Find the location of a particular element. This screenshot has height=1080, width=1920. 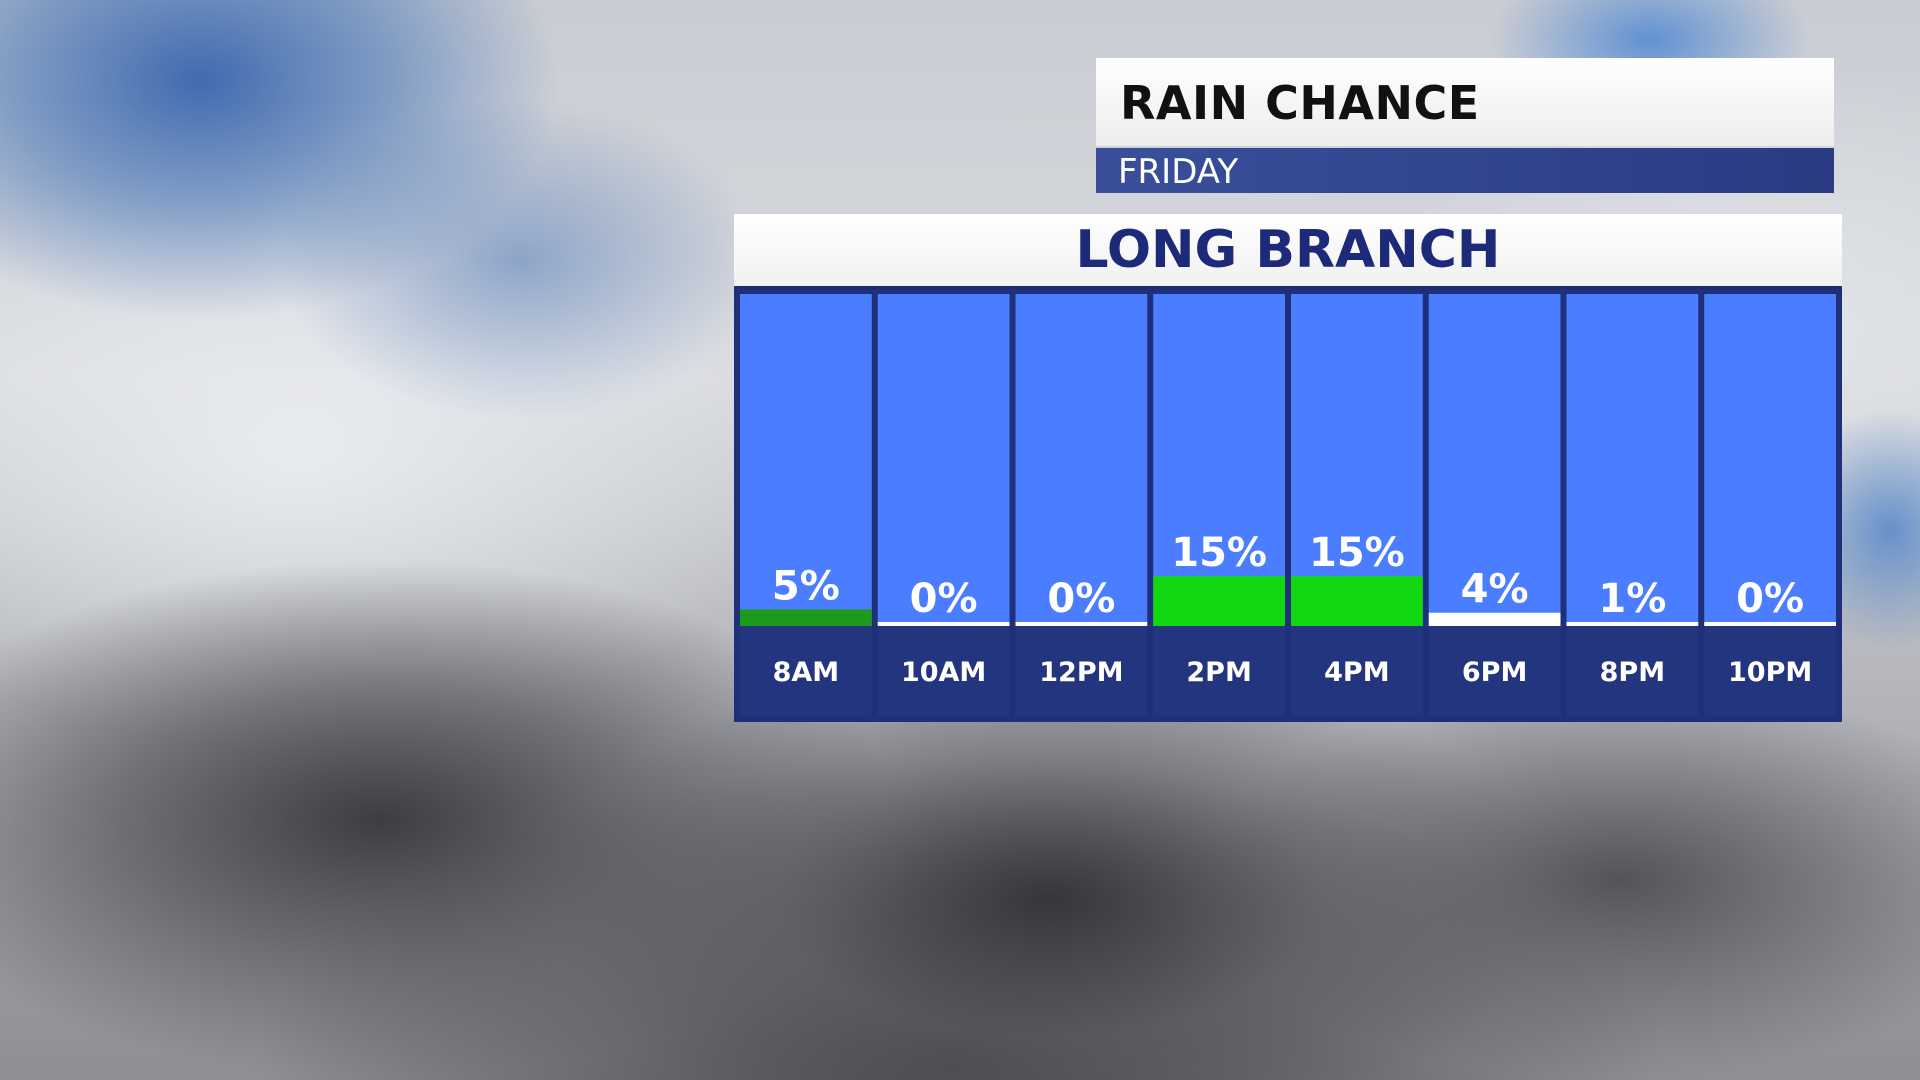

time-label: 10AM is located at coordinates (943, 672).